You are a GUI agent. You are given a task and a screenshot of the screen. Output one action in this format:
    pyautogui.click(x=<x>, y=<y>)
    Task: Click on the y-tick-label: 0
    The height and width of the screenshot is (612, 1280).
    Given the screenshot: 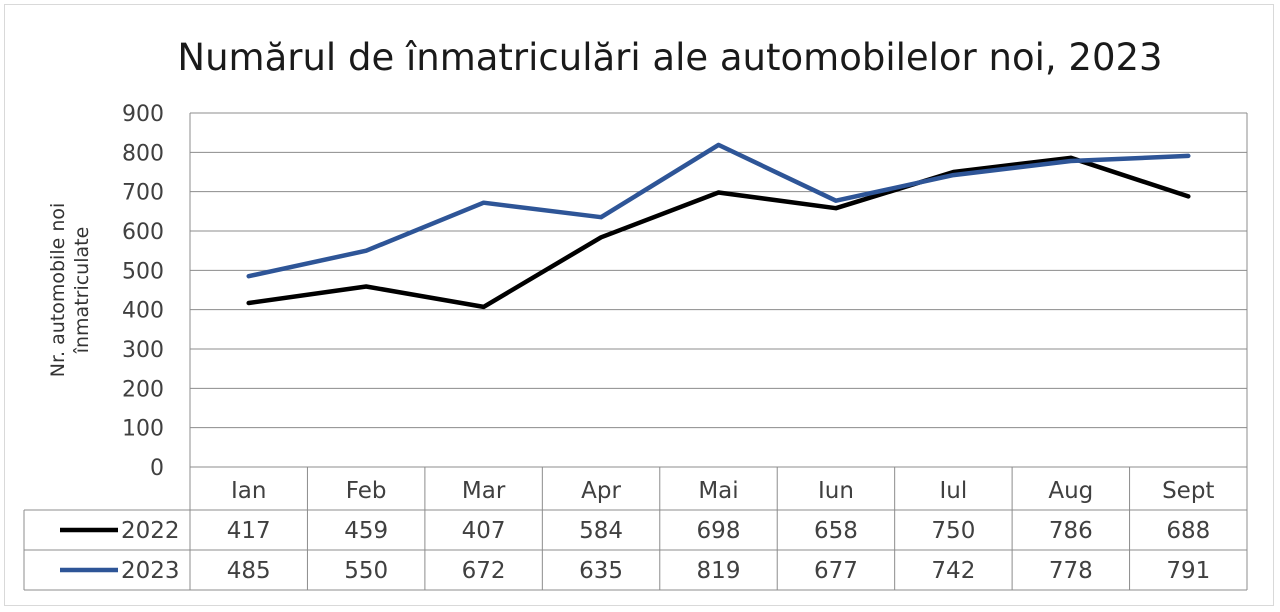 What is the action you would take?
    pyautogui.click(x=157, y=468)
    